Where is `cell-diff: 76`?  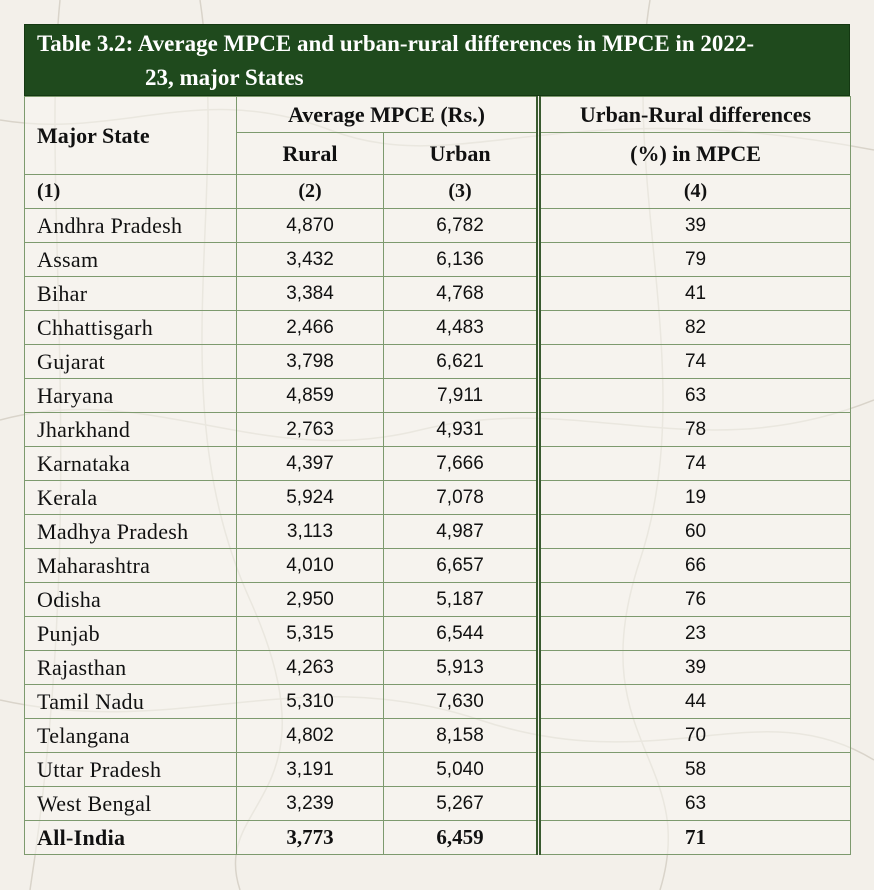 cell-diff: 76 is located at coordinates (695, 599).